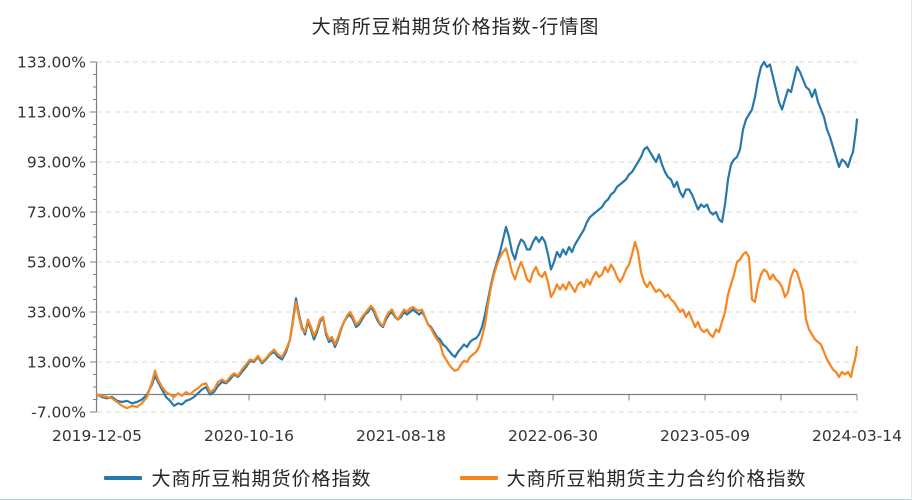 This screenshot has height=500, width=912. I want to click on y-tick-label: 13.00%, so click(56, 363).